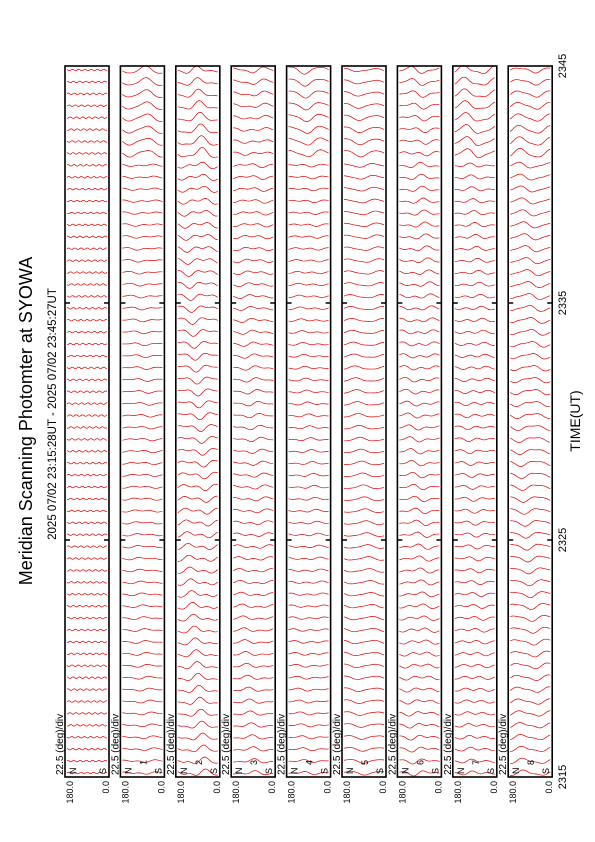 The image size is (595, 842). I want to click on panel-frame, so click(530, 421).